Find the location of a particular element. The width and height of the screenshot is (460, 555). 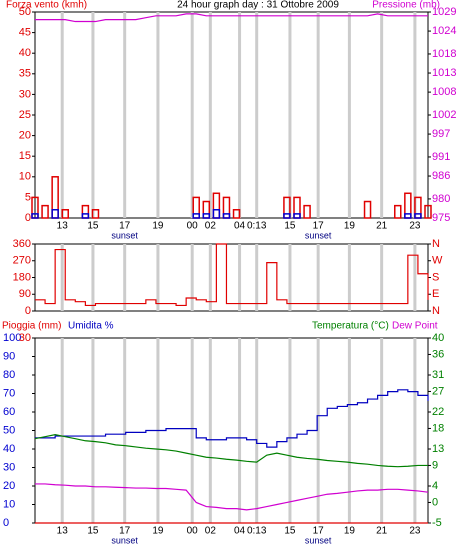

y2-tick-label: 9 is located at coordinates (435, 465).